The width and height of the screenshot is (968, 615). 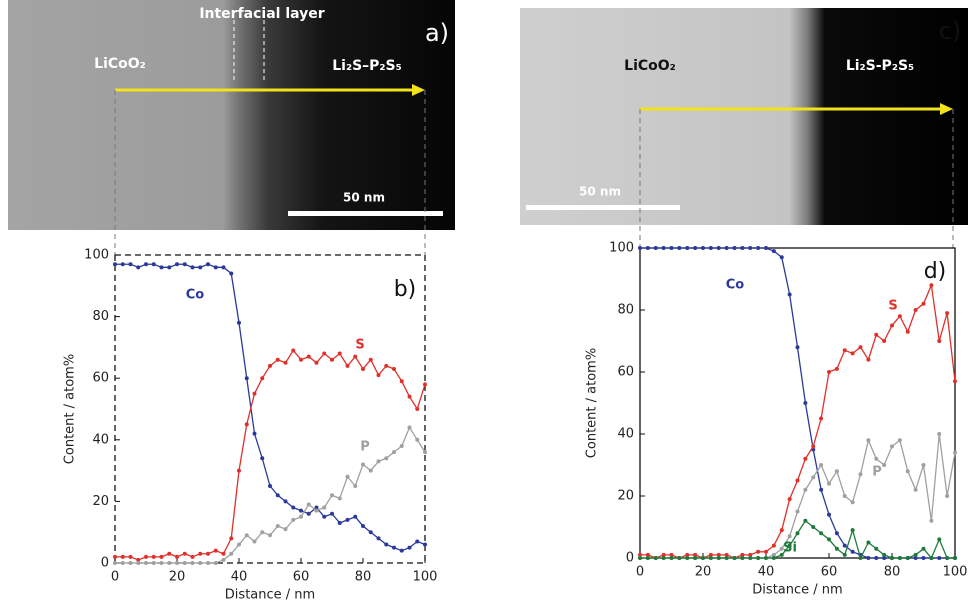 I want to click on series-label: Si, so click(x=790, y=548).